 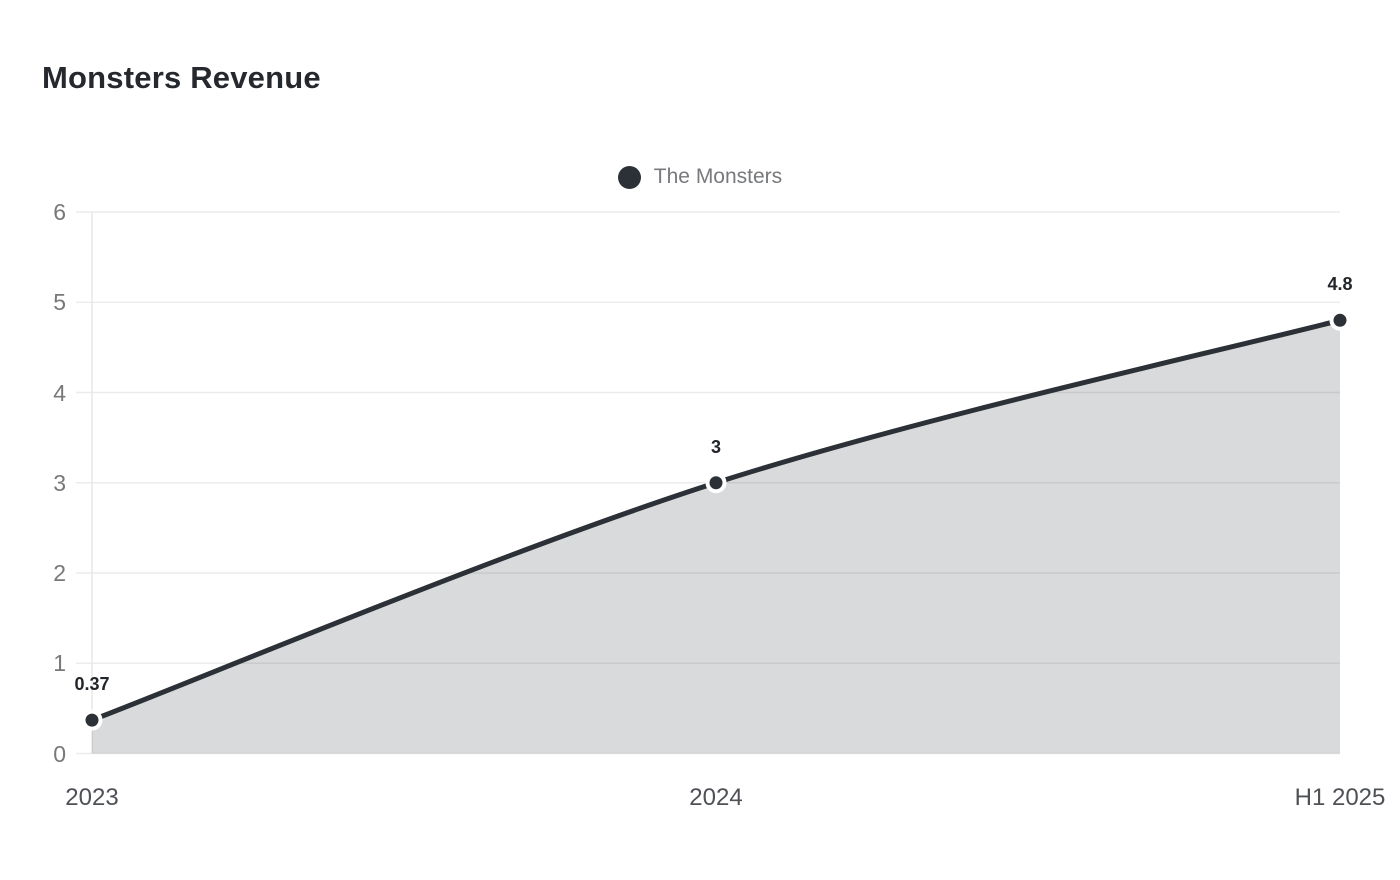 I want to click on legend-item-the-monsters: The Monsters, so click(x=700, y=177).